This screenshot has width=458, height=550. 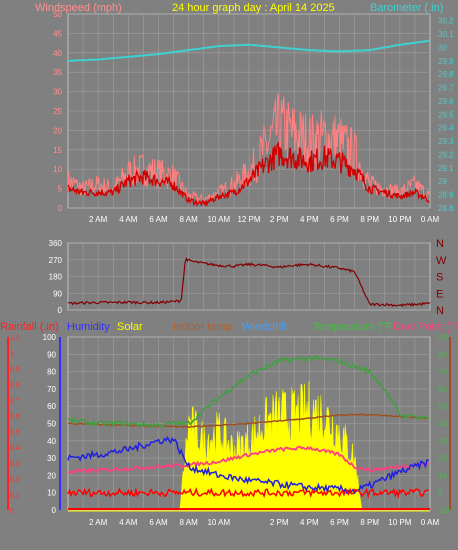 I want to click on rain-tick-label: 1, so click(x=12, y=354).